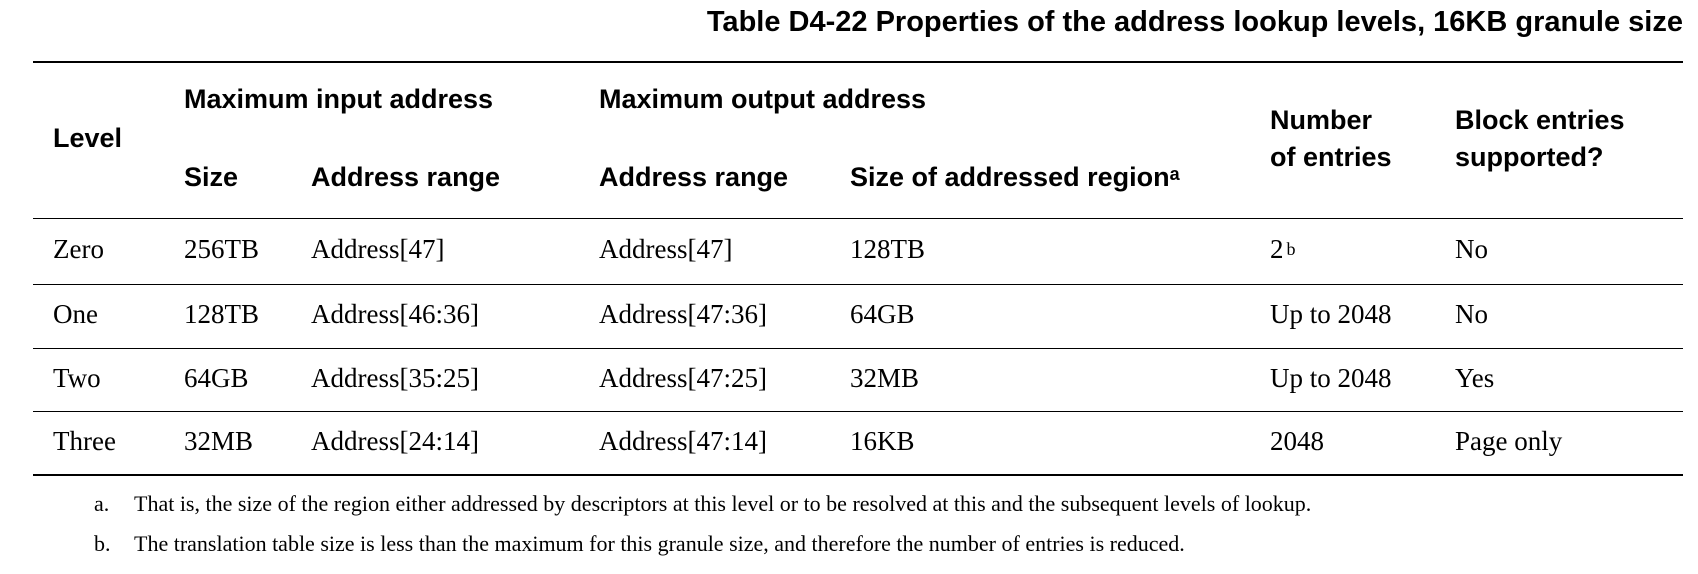 This screenshot has width=1698, height=574. What do you see at coordinates (339, 99) in the screenshot?
I see `header-max-input-address: Maximum input address` at bounding box center [339, 99].